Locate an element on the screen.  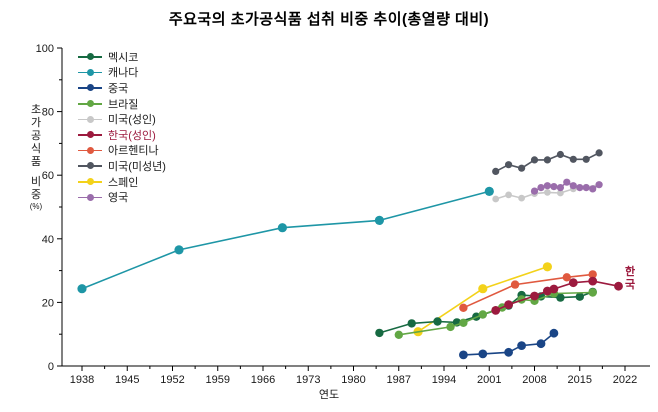
y-tick-label: 0 is located at coordinates (51, 367).